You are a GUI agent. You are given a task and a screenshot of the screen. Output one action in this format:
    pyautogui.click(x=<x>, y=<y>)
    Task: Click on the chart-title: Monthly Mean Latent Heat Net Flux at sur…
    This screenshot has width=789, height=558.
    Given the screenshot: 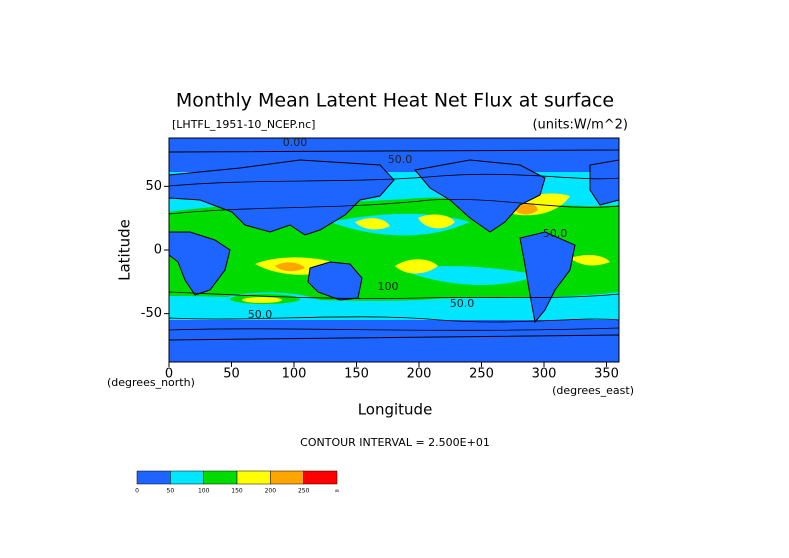 What is the action you would take?
    pyautogui.click(x=395, y=101)
    